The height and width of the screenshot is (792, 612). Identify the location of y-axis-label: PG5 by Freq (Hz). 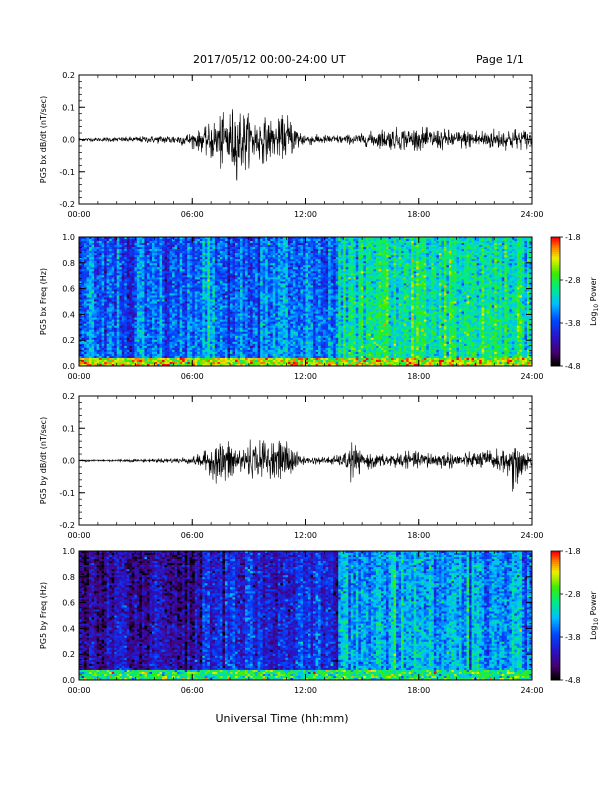
(43, 615).